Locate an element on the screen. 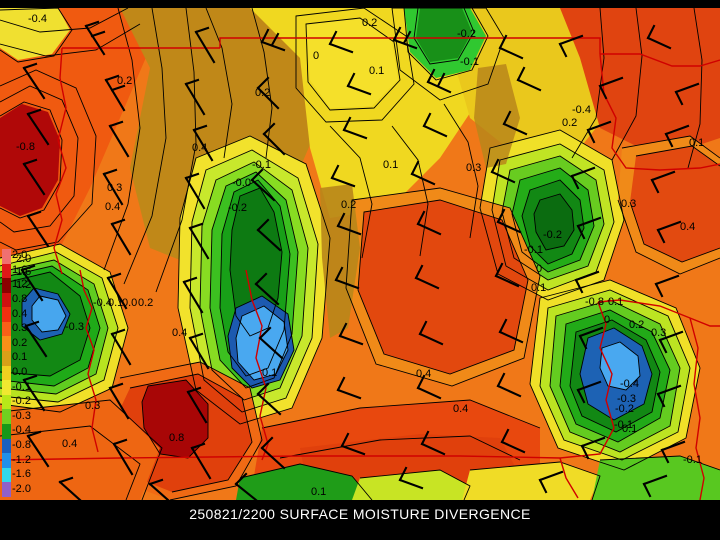  title-bar: 250821/2200 SURFACE MOISTURE DIVERGENCE is located at coordinates (360, 520).